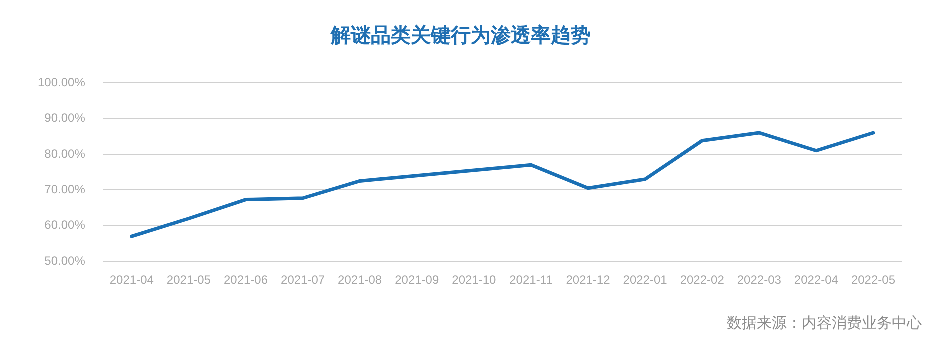  What do you see at coordinates (360, 280) in the screenshot?
I see `x-tick-label: 2021-08` at bounding box center [360, 280].